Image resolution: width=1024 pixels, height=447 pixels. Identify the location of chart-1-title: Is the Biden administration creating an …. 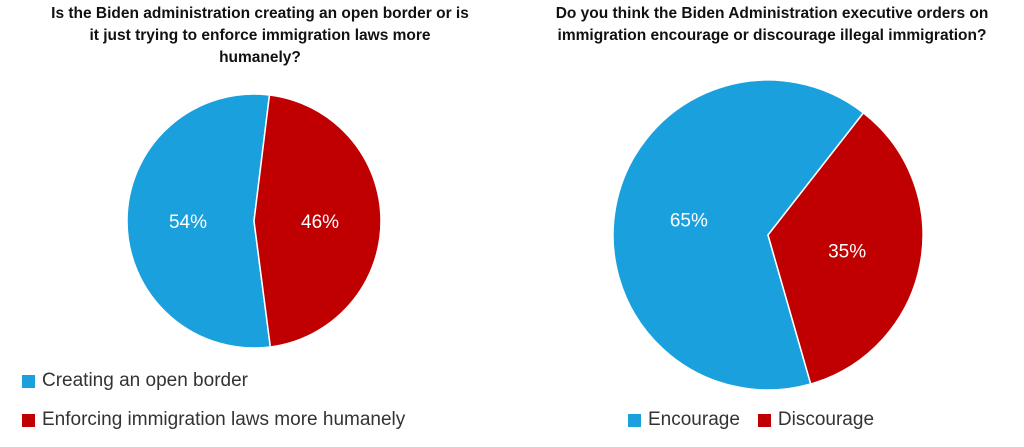
(260, 36).